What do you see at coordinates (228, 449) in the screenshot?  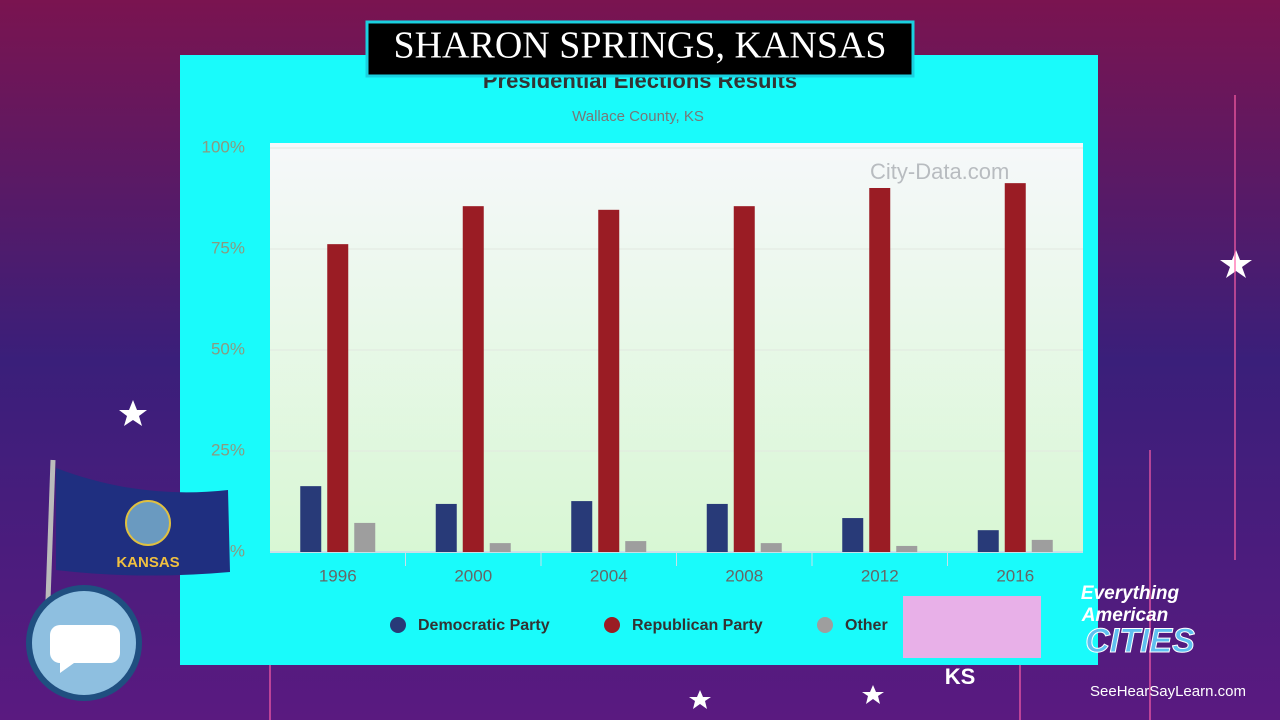 I see `y-tick-label: 25%` at bounding box center [228, 449].